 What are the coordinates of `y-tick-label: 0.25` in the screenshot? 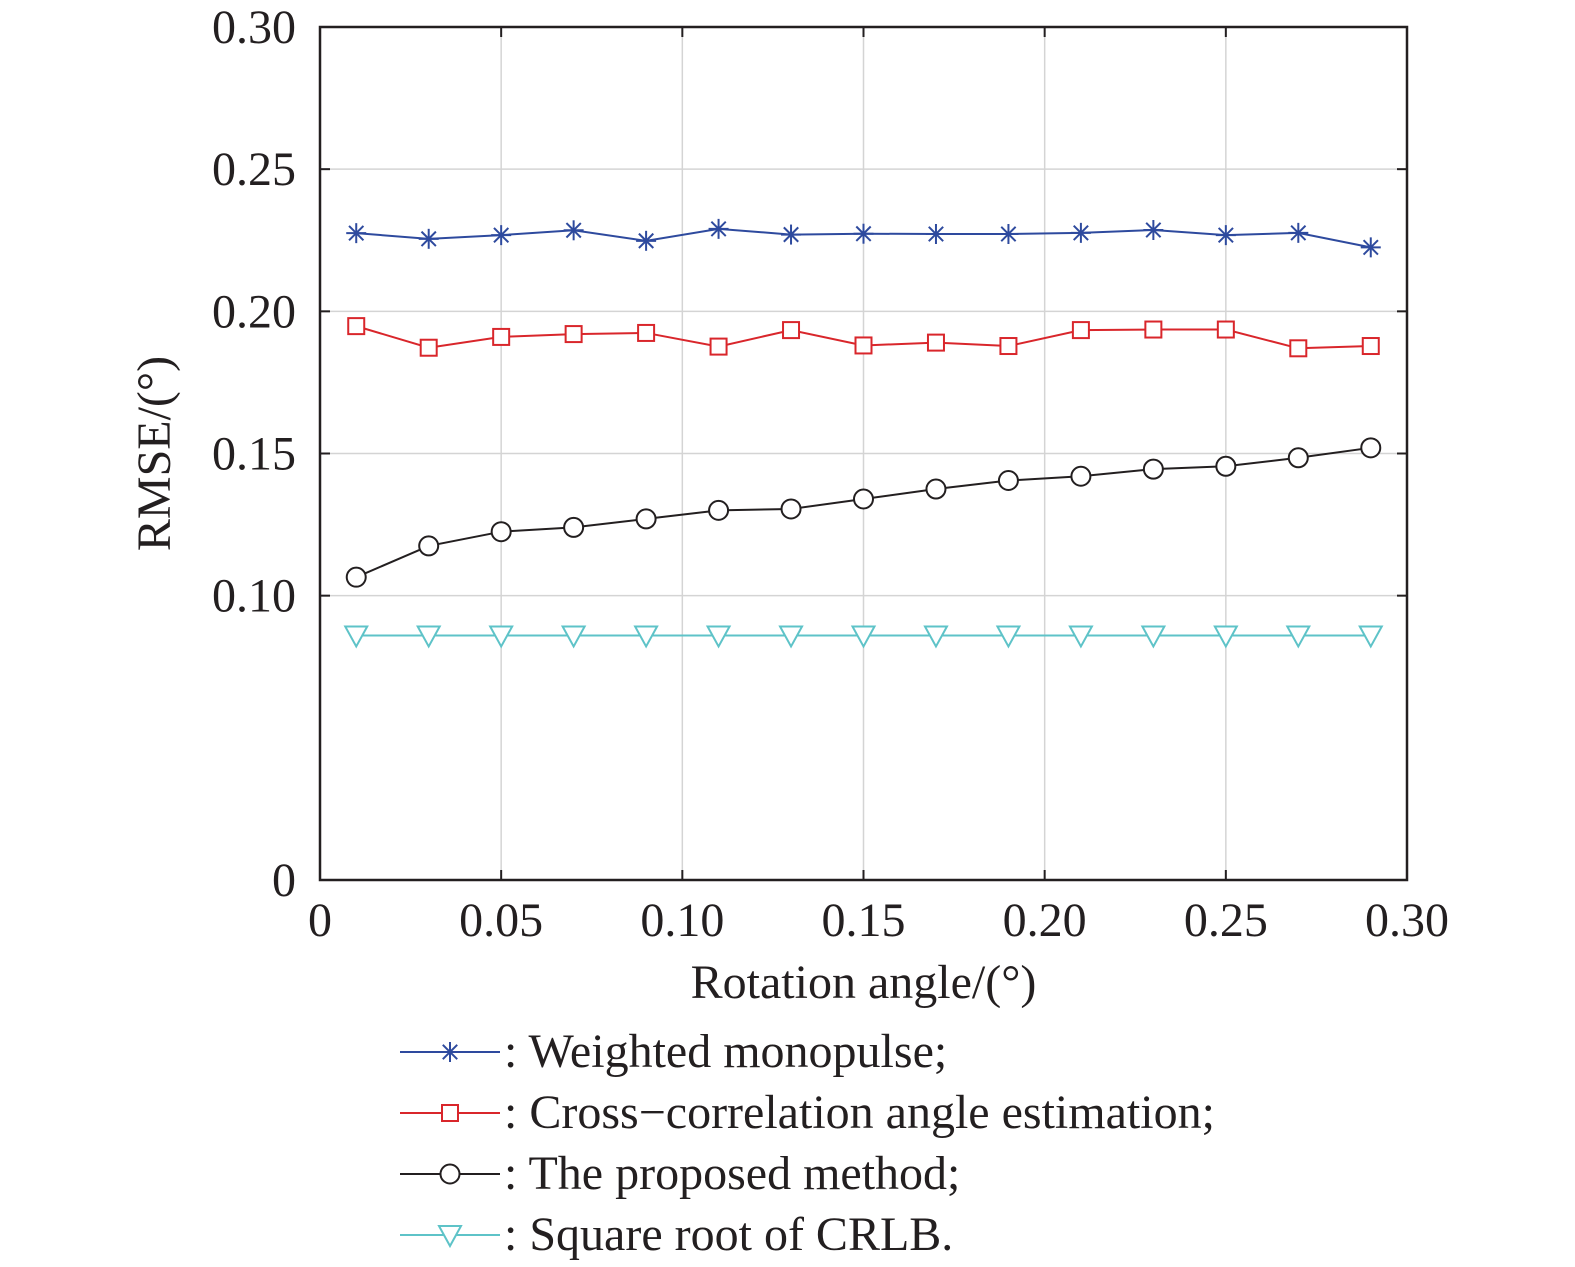 It's located at (254, 169).